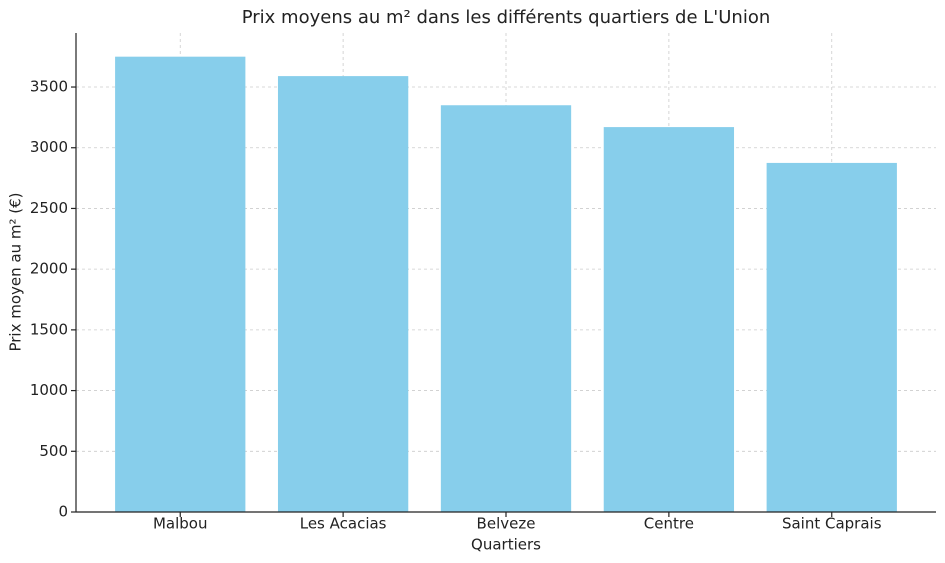 The width and height of the screenshot is (945, 563). What do you see at coordinates (53, 451) in the screenshot?
I see `y-tick-label: 500` at bounding box center [53, 451].